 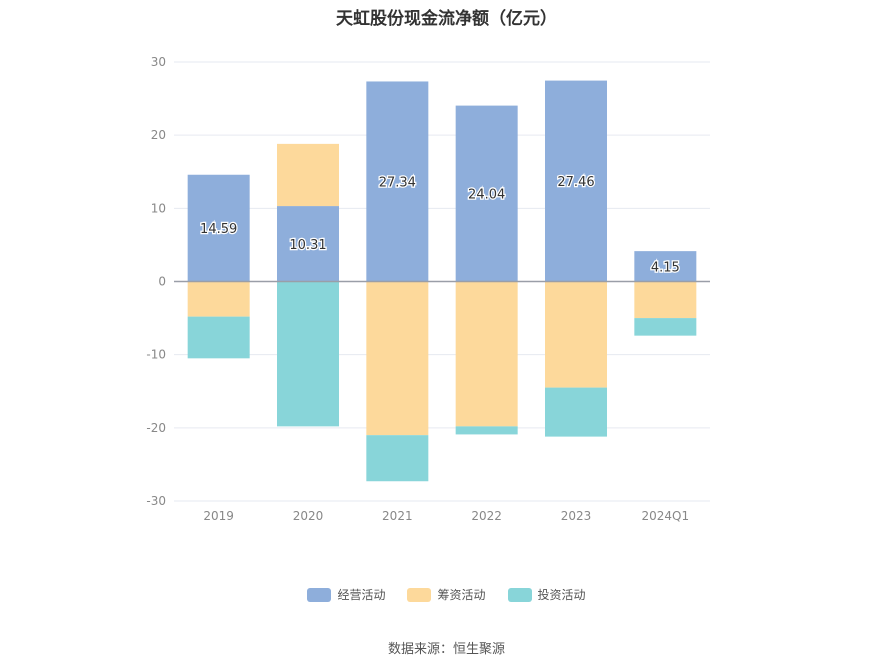 I want to click on data-label: 14.59, so click(x=218, y=229).